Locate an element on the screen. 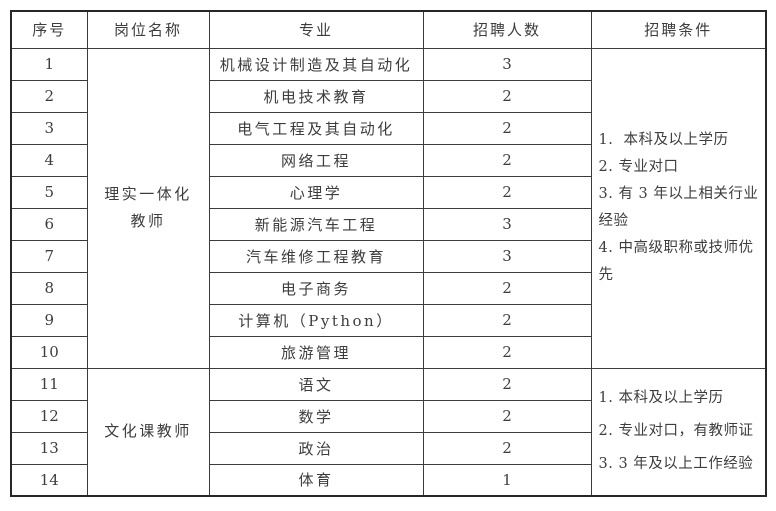 The height and width of the screenshot is (511, 776). table-row: 9 计算机（Python） 2 is located at coordinates (388, 320).